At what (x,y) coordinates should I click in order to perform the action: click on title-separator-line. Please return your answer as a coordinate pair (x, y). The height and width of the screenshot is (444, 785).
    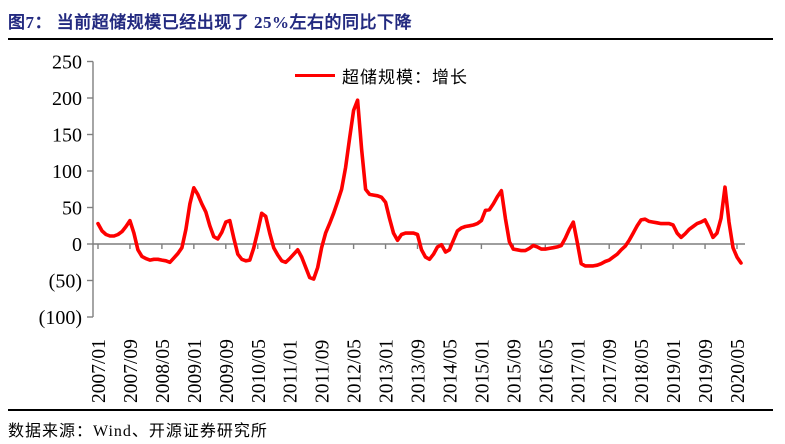
    Looking at the image, I should click on (390, 39).